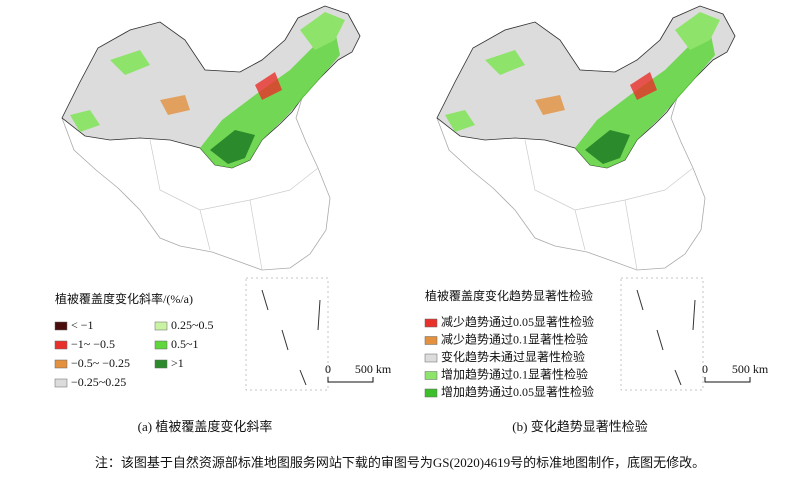 Image resolution: width=800 pixels, height=482 pixels. Describe the element at coordinates (513, 356) in the screenshot. I see `legend-label: 变化趋势未通过显著性检验` at that location.